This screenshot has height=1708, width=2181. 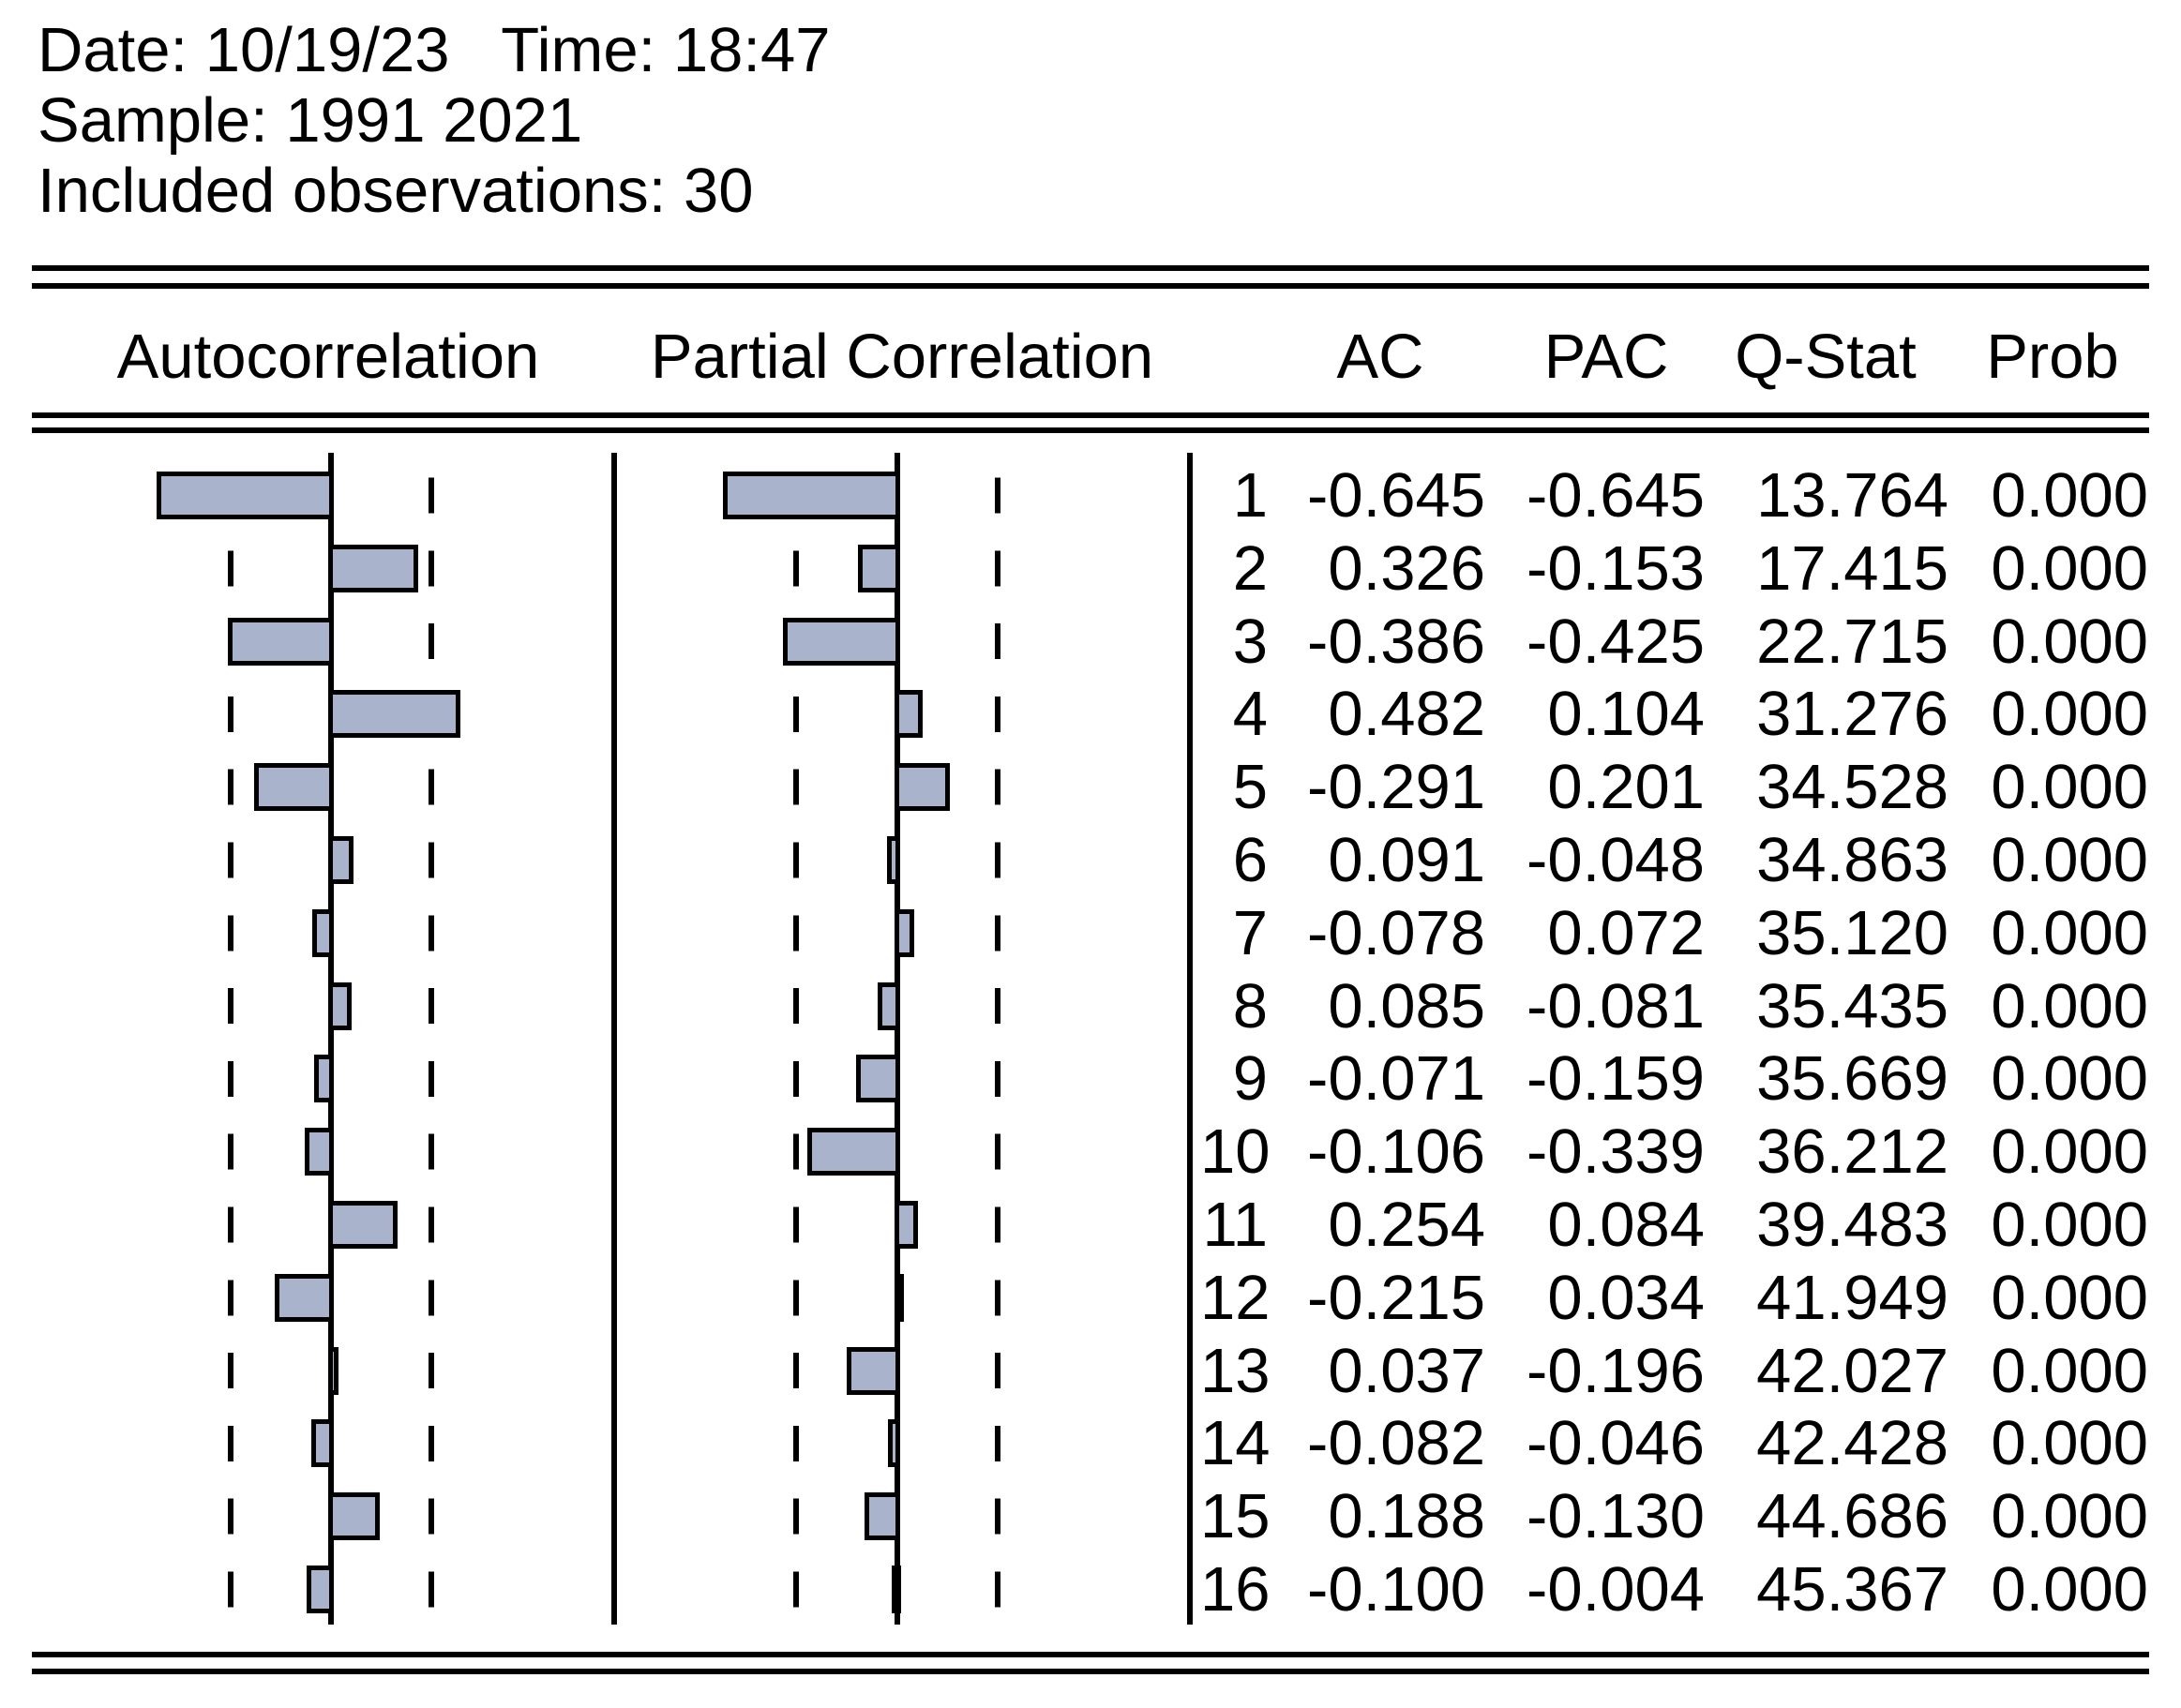 What do you see at coordinates (1616, 496) in the screenshot?
I see `pac-value-cell: -0.645` at bounding box center [1616, 496].